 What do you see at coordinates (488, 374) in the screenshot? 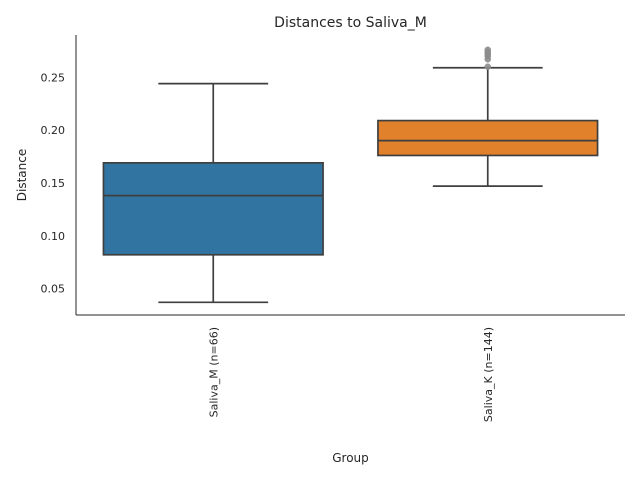
I see `x-tick-label: Saliva_K (n=144)` at bounding box center [488, 374].